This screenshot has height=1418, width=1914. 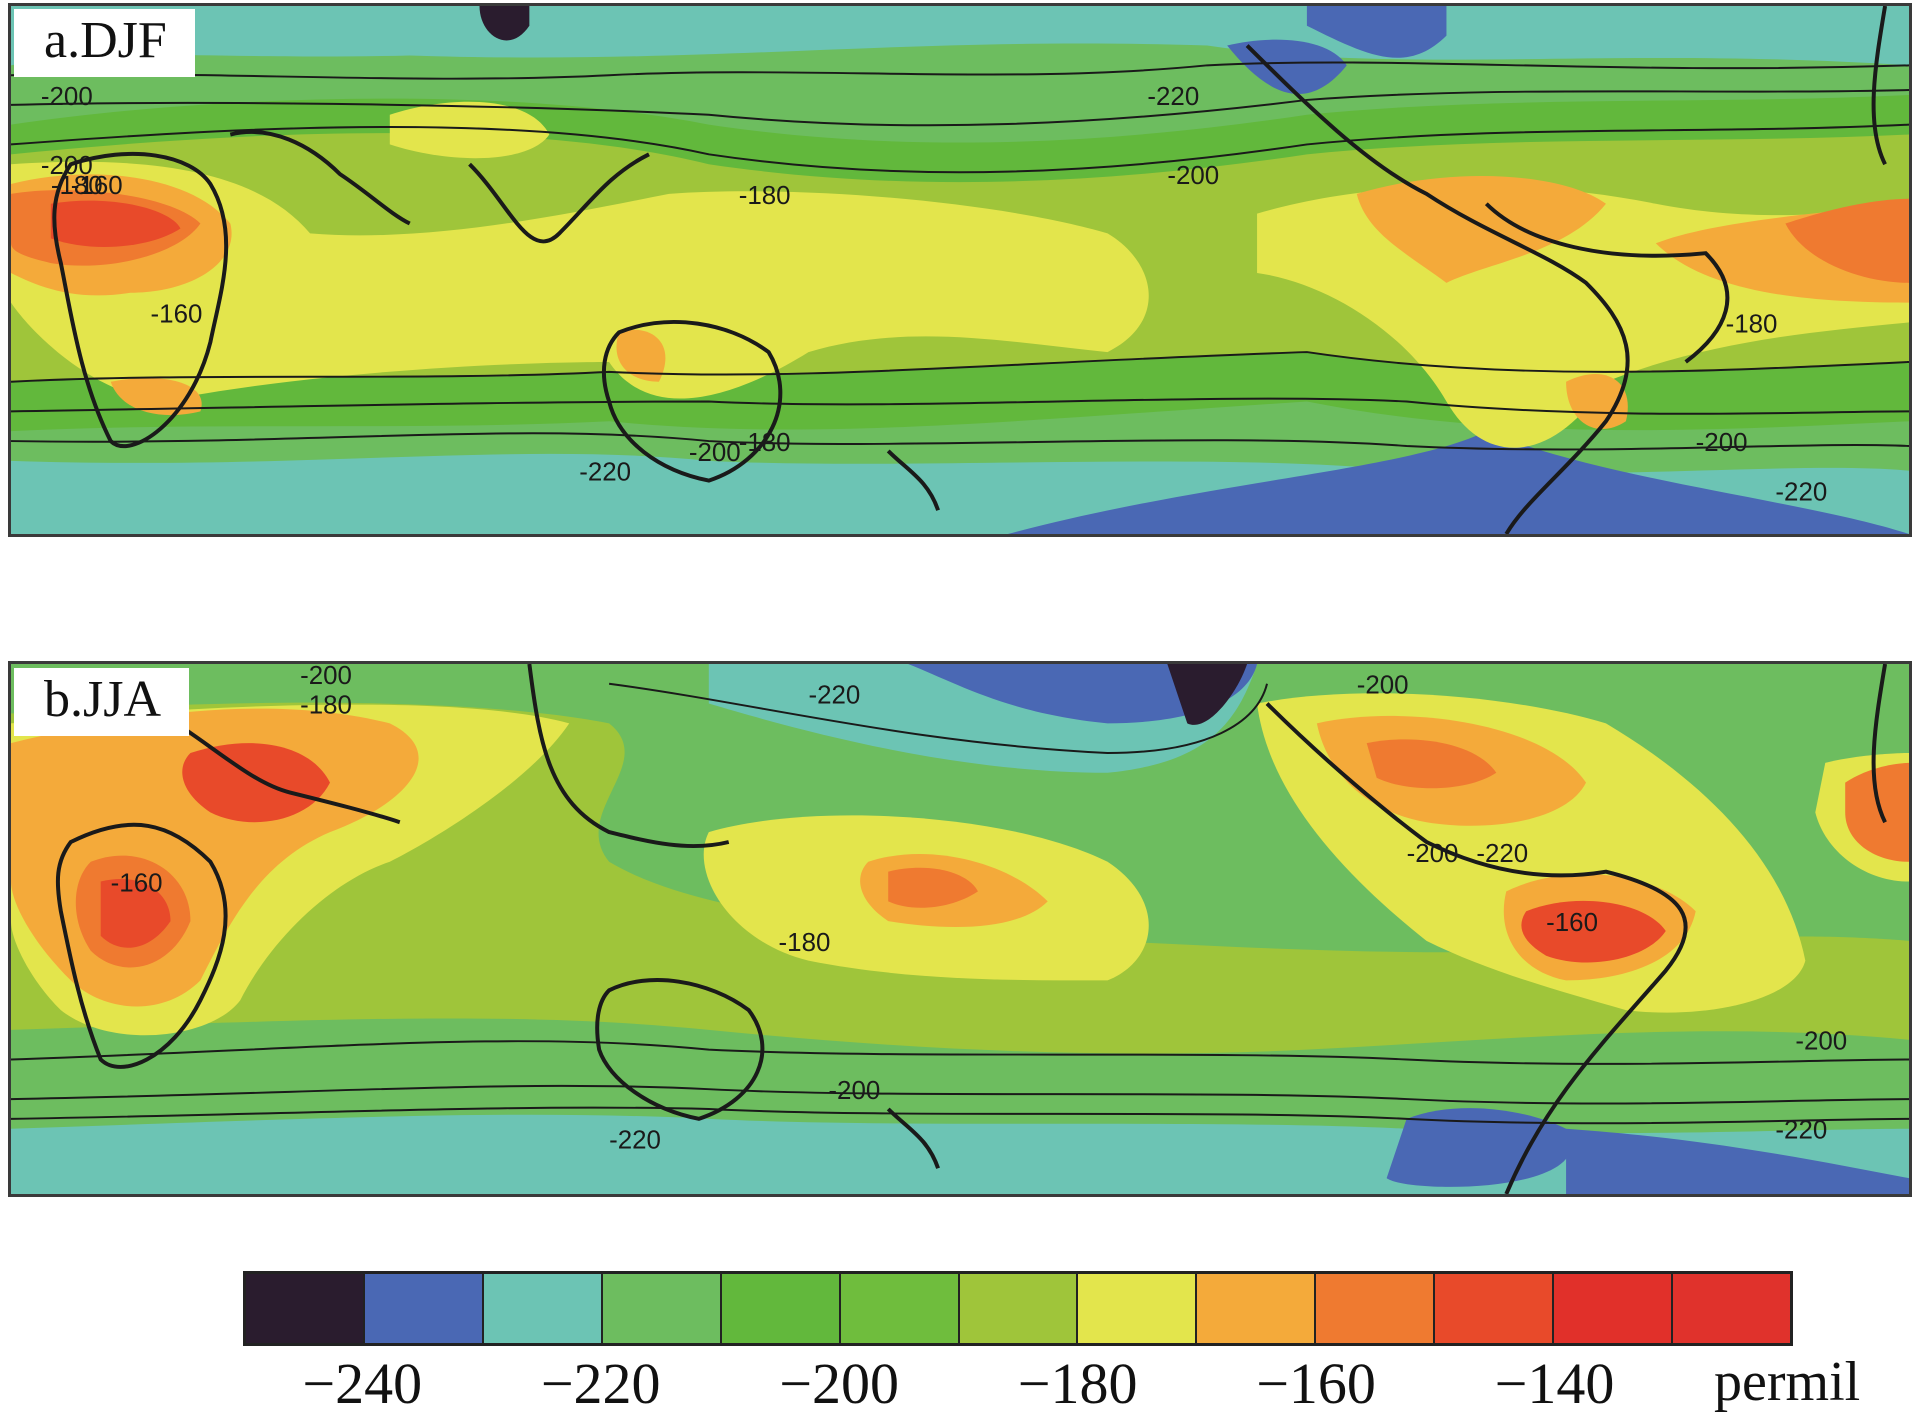 I want to click on colorbar-tick-label: −160, so click(x=1316, y=1383).